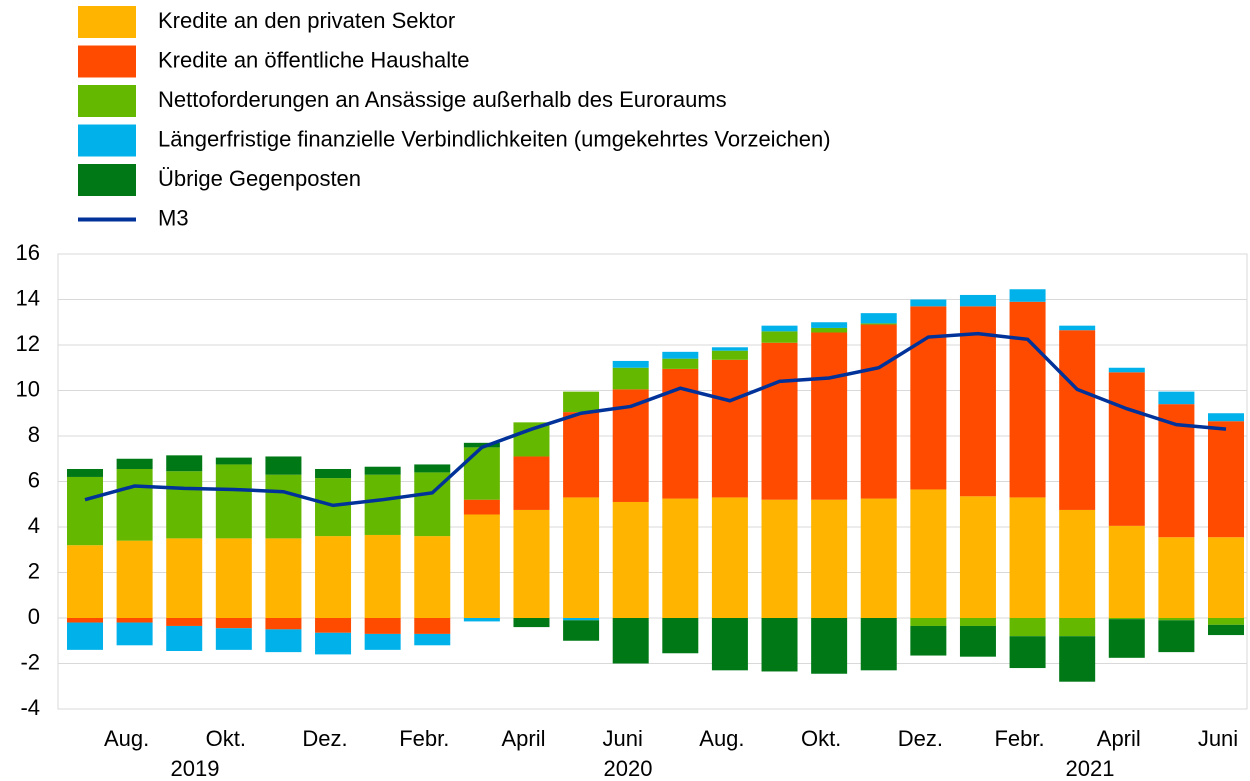 The image size is (1250, 781). I want to click on x-tick-label: April, so click(1119, 738).